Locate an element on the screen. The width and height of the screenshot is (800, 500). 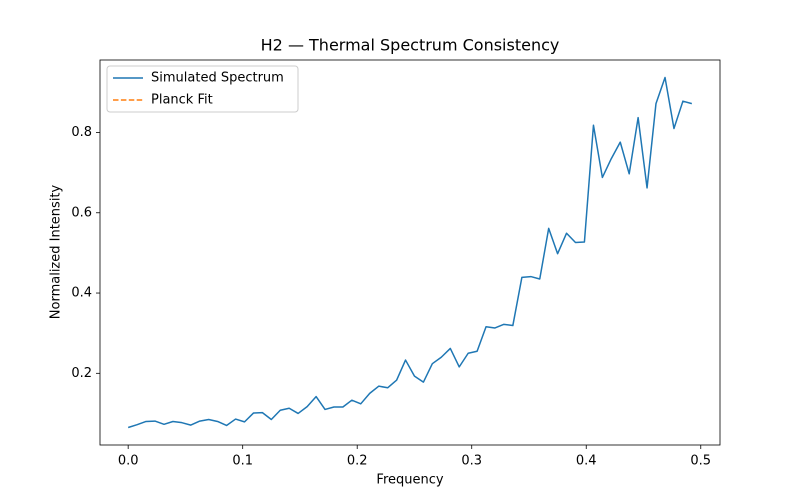
y-tick-label: 0.4 is located at coordinates (81, 293).